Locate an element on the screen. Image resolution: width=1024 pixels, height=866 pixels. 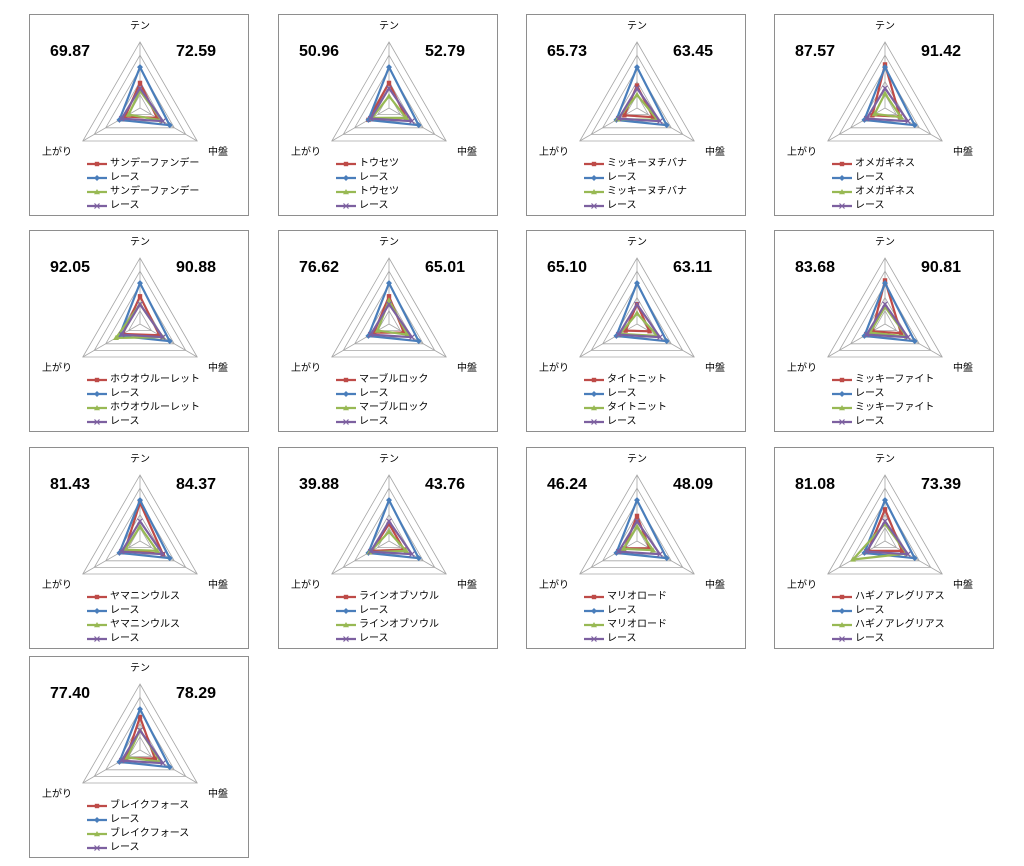
radar-chart-panel: 65.73 63.45 テン 中盤 上がり ミッキーヌチバナ レース ミッキーヌチバナ レース is located at coordinates (636, 115).